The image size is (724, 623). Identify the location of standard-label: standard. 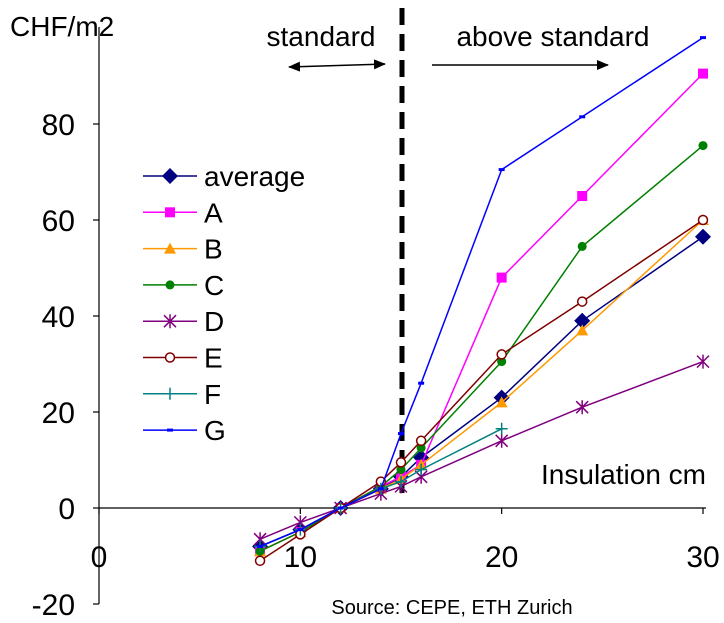
(321, 36).